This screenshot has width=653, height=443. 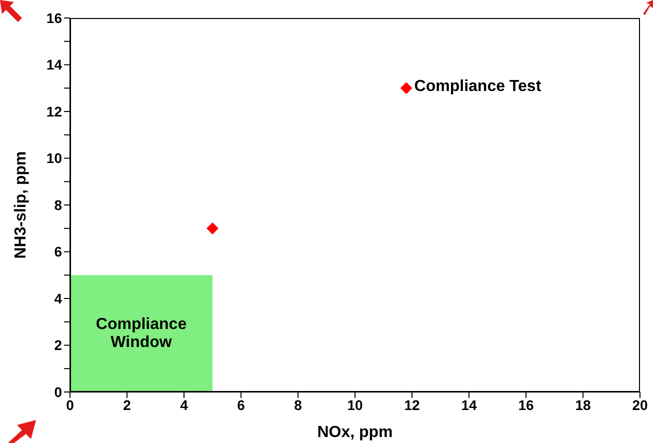 I want to click on x-tick-label: 14, so click(x=469, y=404).